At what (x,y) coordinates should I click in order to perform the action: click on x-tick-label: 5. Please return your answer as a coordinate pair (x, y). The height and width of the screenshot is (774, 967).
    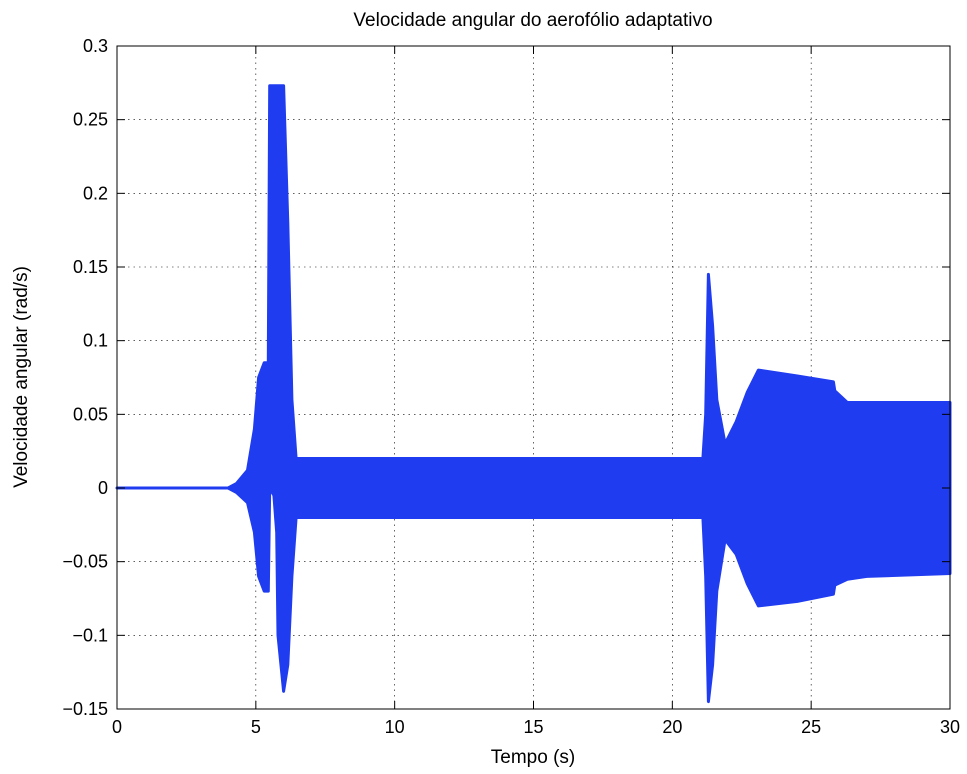
    Looking at the image, I should click on (256, 727).